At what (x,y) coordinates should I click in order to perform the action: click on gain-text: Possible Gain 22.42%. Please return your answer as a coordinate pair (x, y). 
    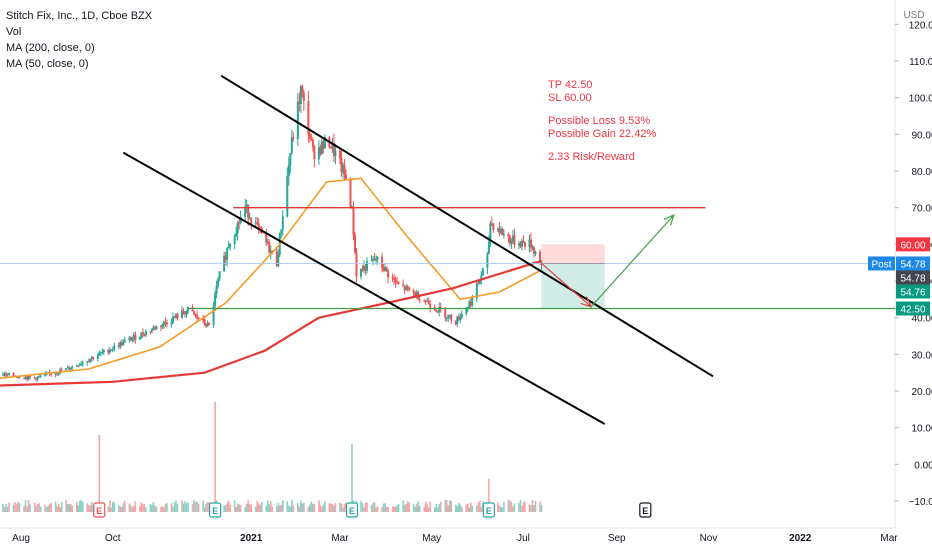
    Looking at the image, I should click on (602, 134).